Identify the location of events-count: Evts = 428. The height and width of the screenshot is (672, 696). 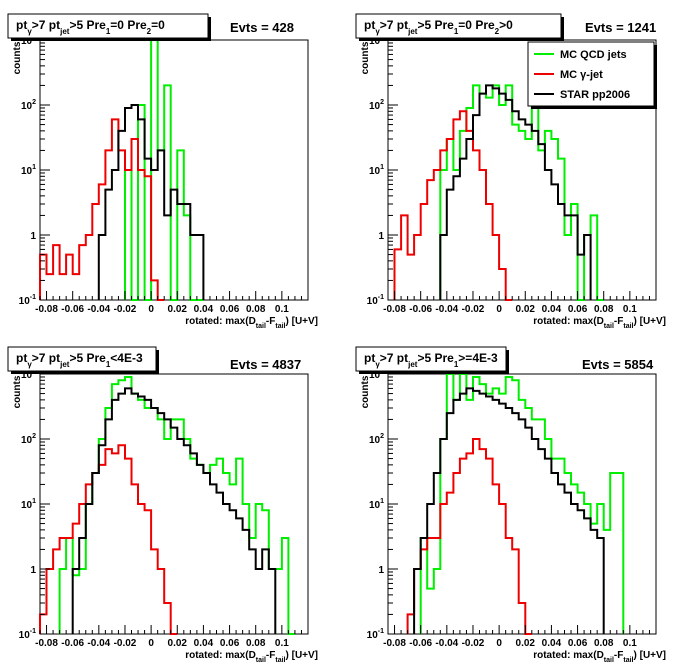
(262, 27).